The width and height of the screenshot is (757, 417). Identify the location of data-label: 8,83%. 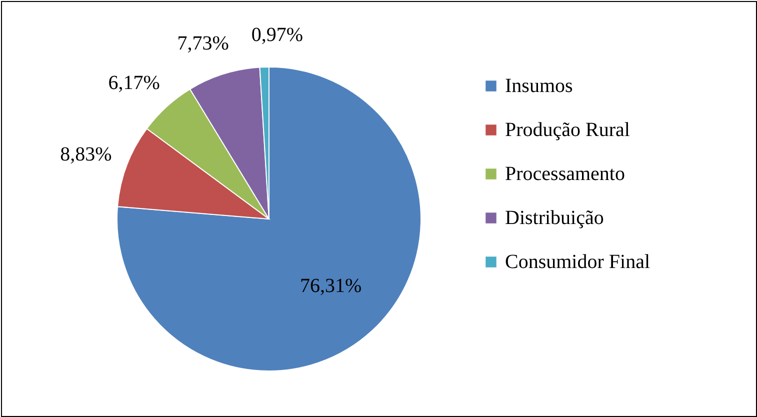
(86, 154).